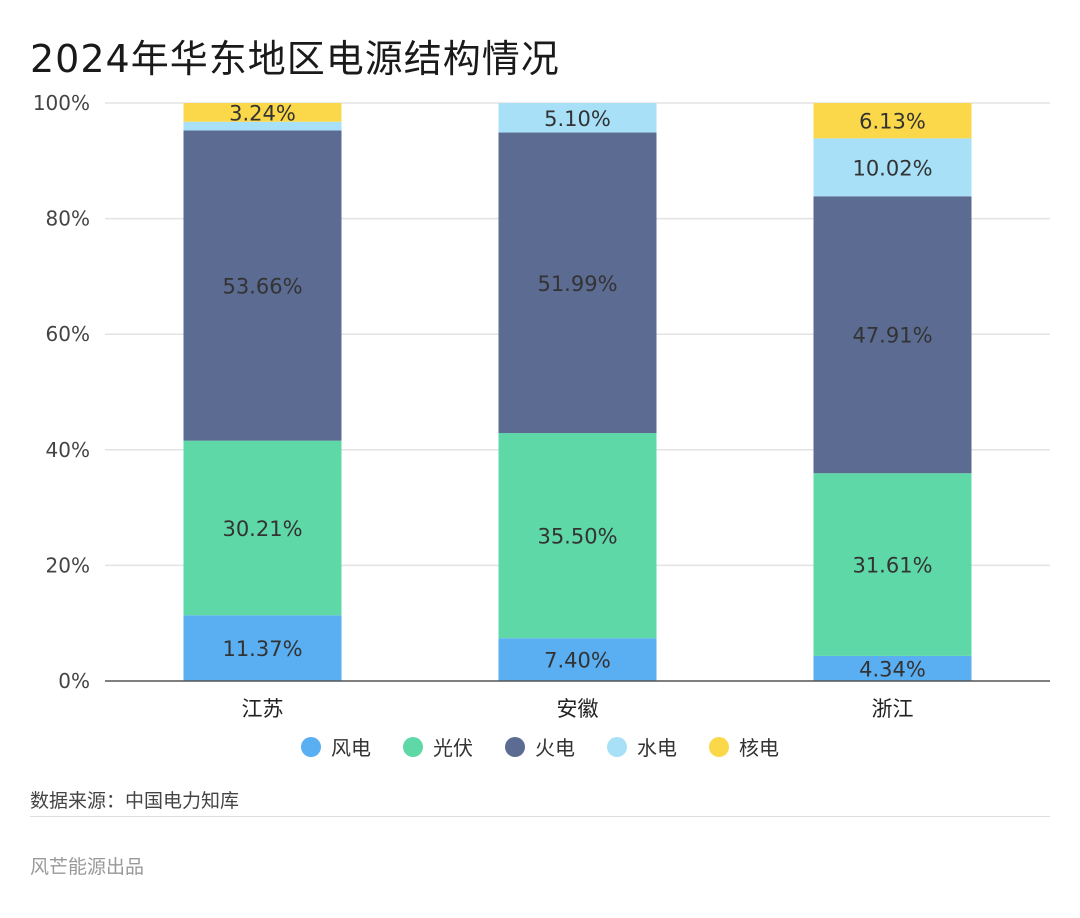  I want to click on y-tick-label: 80%, so click(68, 219).